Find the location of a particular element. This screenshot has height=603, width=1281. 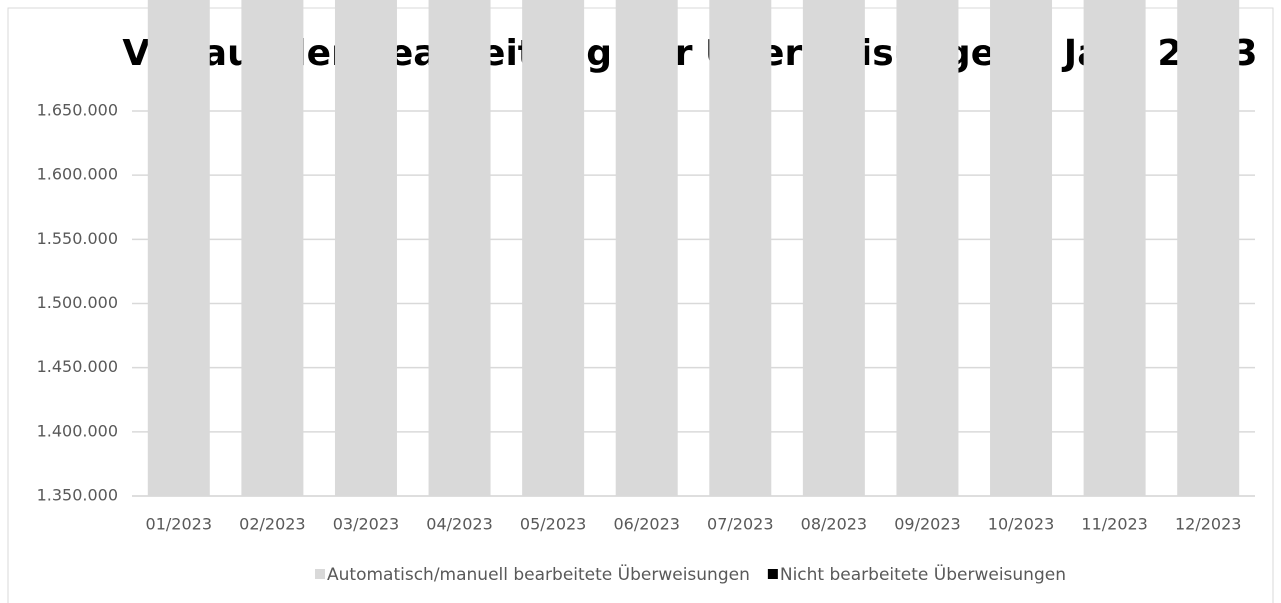

y-tick-label: 1.550.000 is located at coordinates (77, 238).